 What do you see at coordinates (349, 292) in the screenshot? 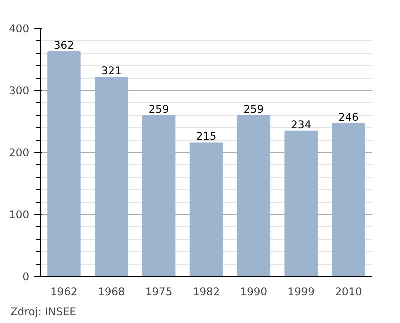
I see `x-tick-label: 2010` at bounding box center [349, 292].